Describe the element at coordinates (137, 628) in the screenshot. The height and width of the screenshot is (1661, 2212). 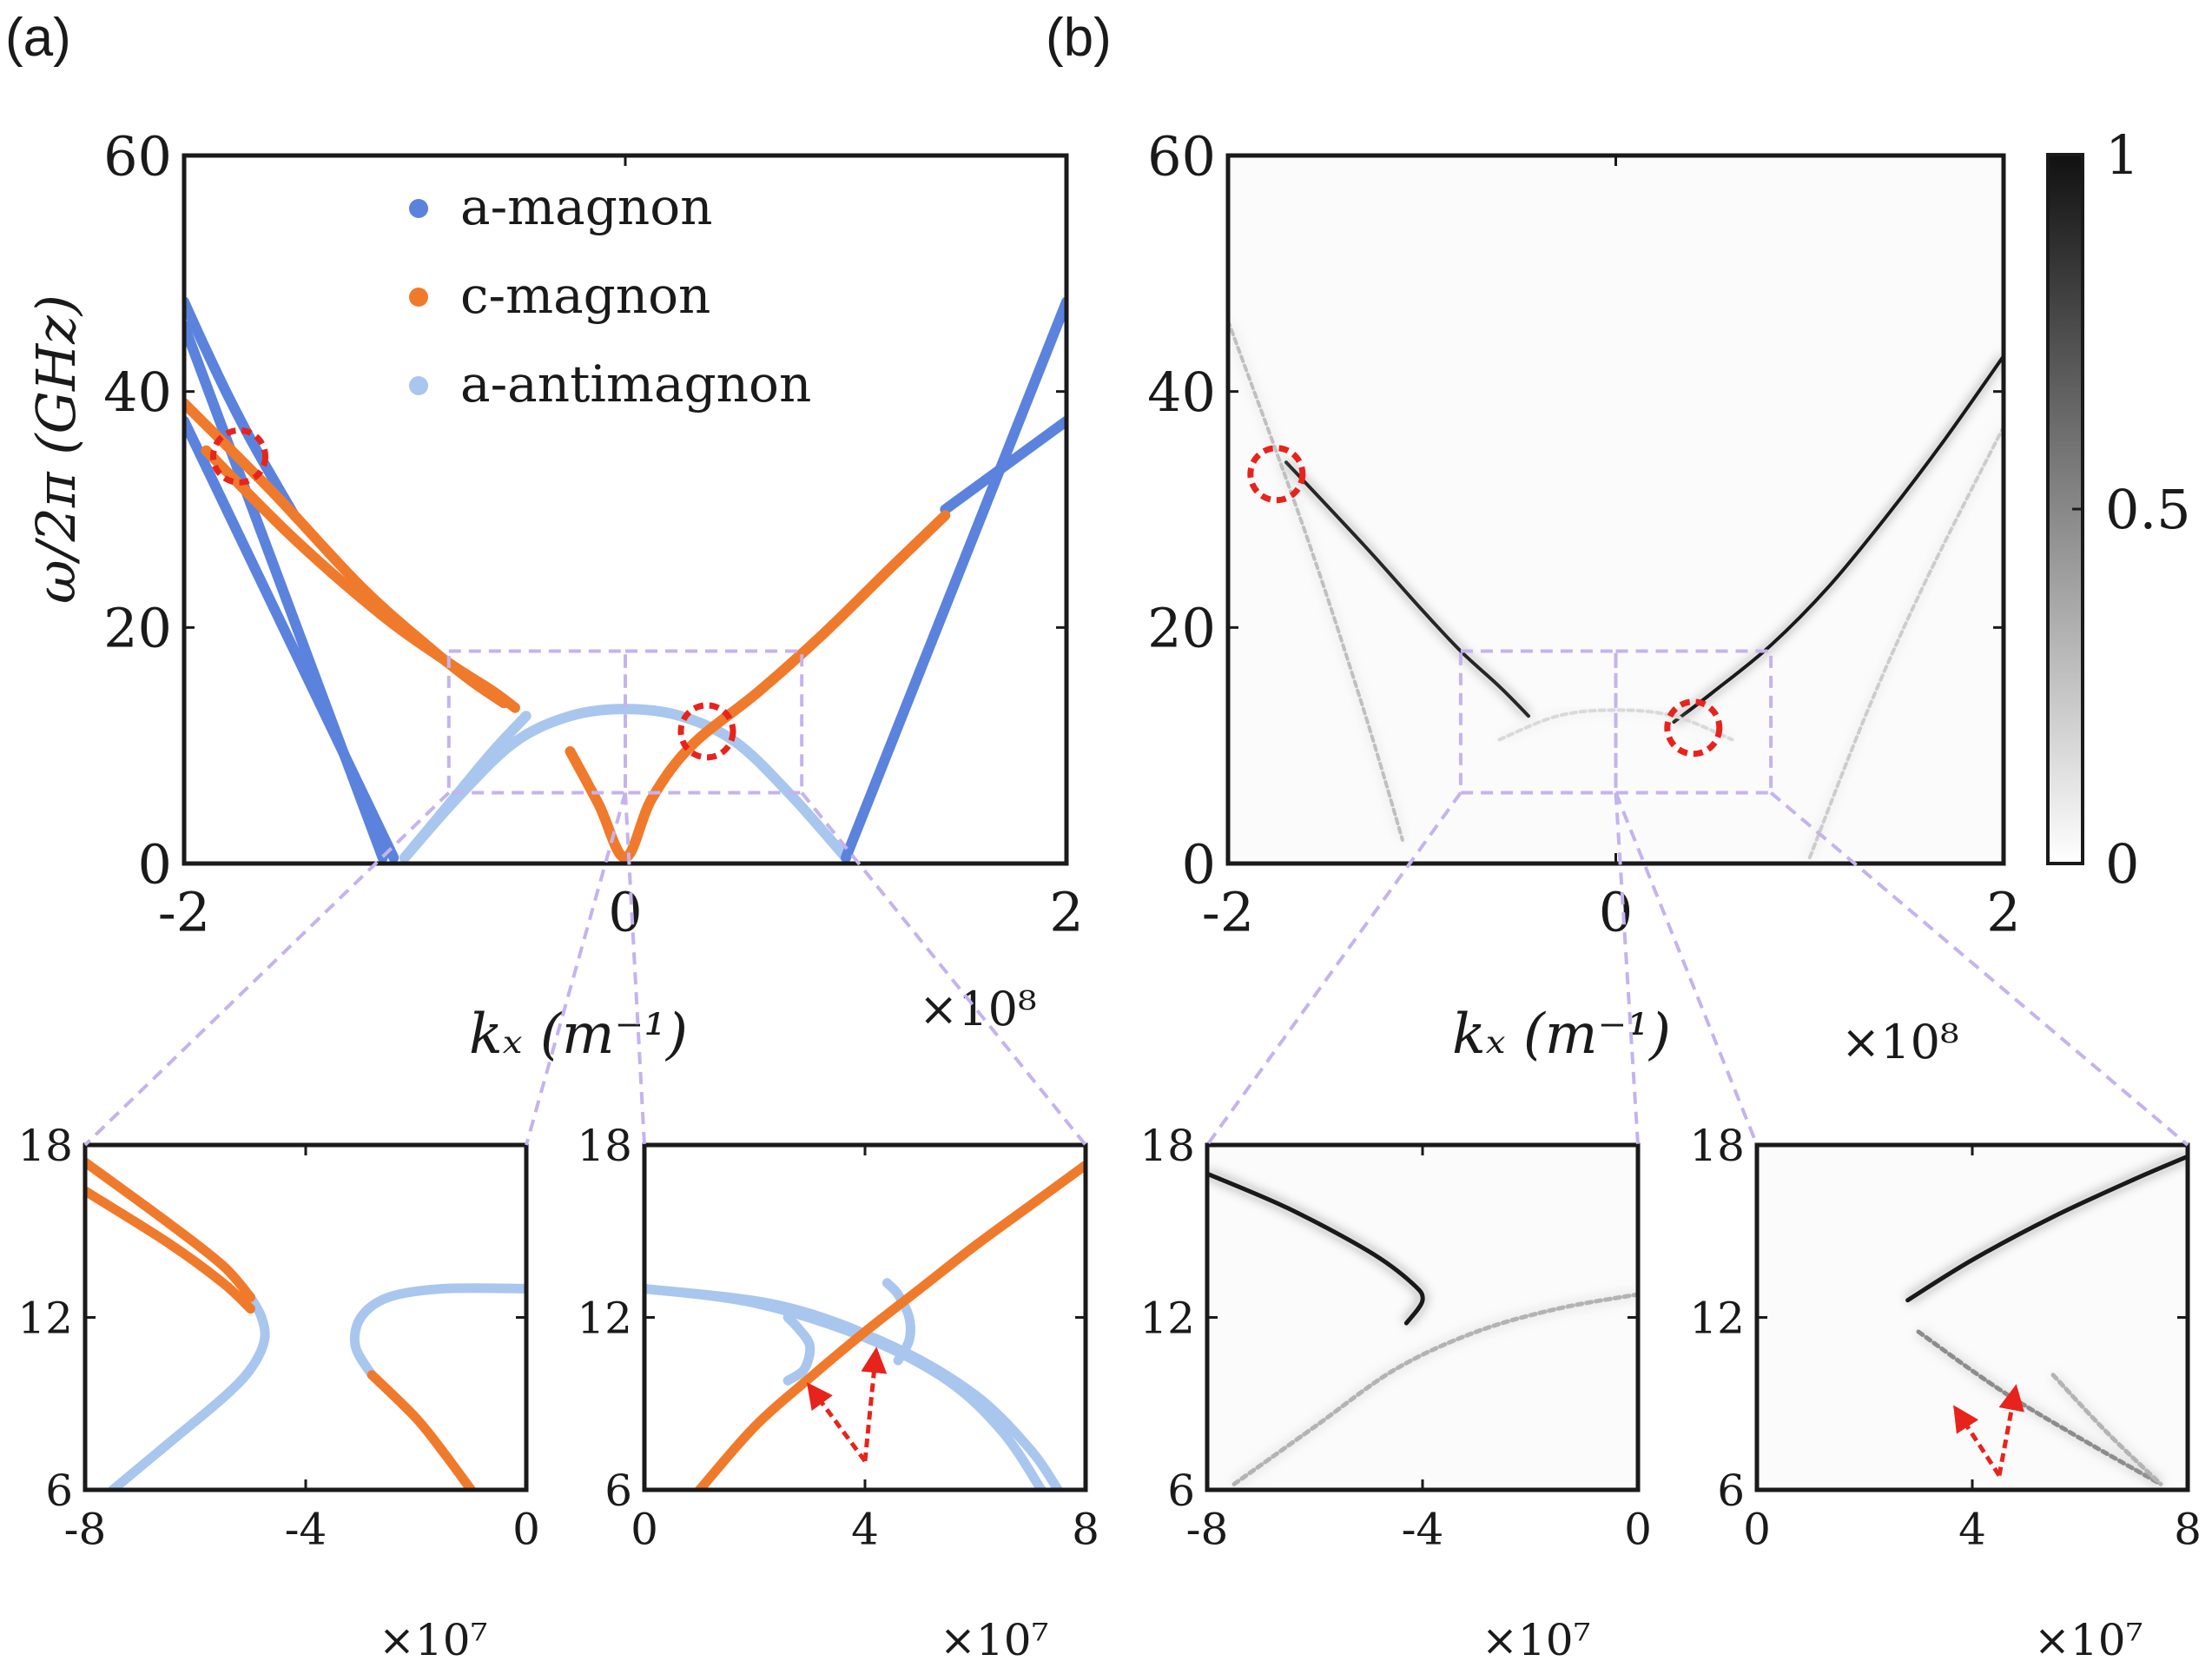
I see `y-tick-label-a-main: 20` at that location.